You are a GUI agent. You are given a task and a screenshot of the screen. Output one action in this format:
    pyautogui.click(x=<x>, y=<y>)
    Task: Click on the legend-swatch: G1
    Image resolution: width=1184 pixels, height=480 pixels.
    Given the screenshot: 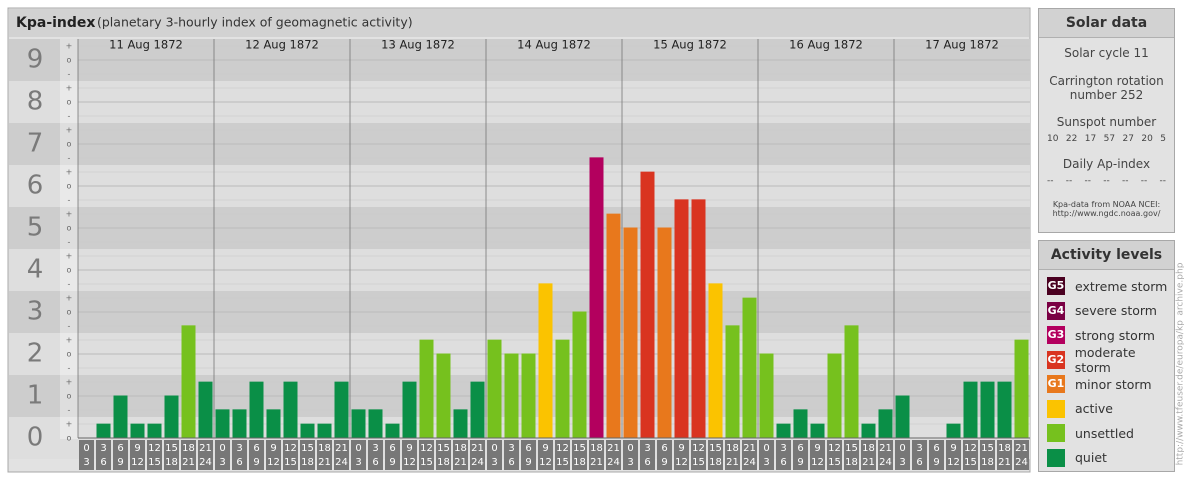 What is the action you would take?
    pyautogui.click(x=1056, y=384)
    